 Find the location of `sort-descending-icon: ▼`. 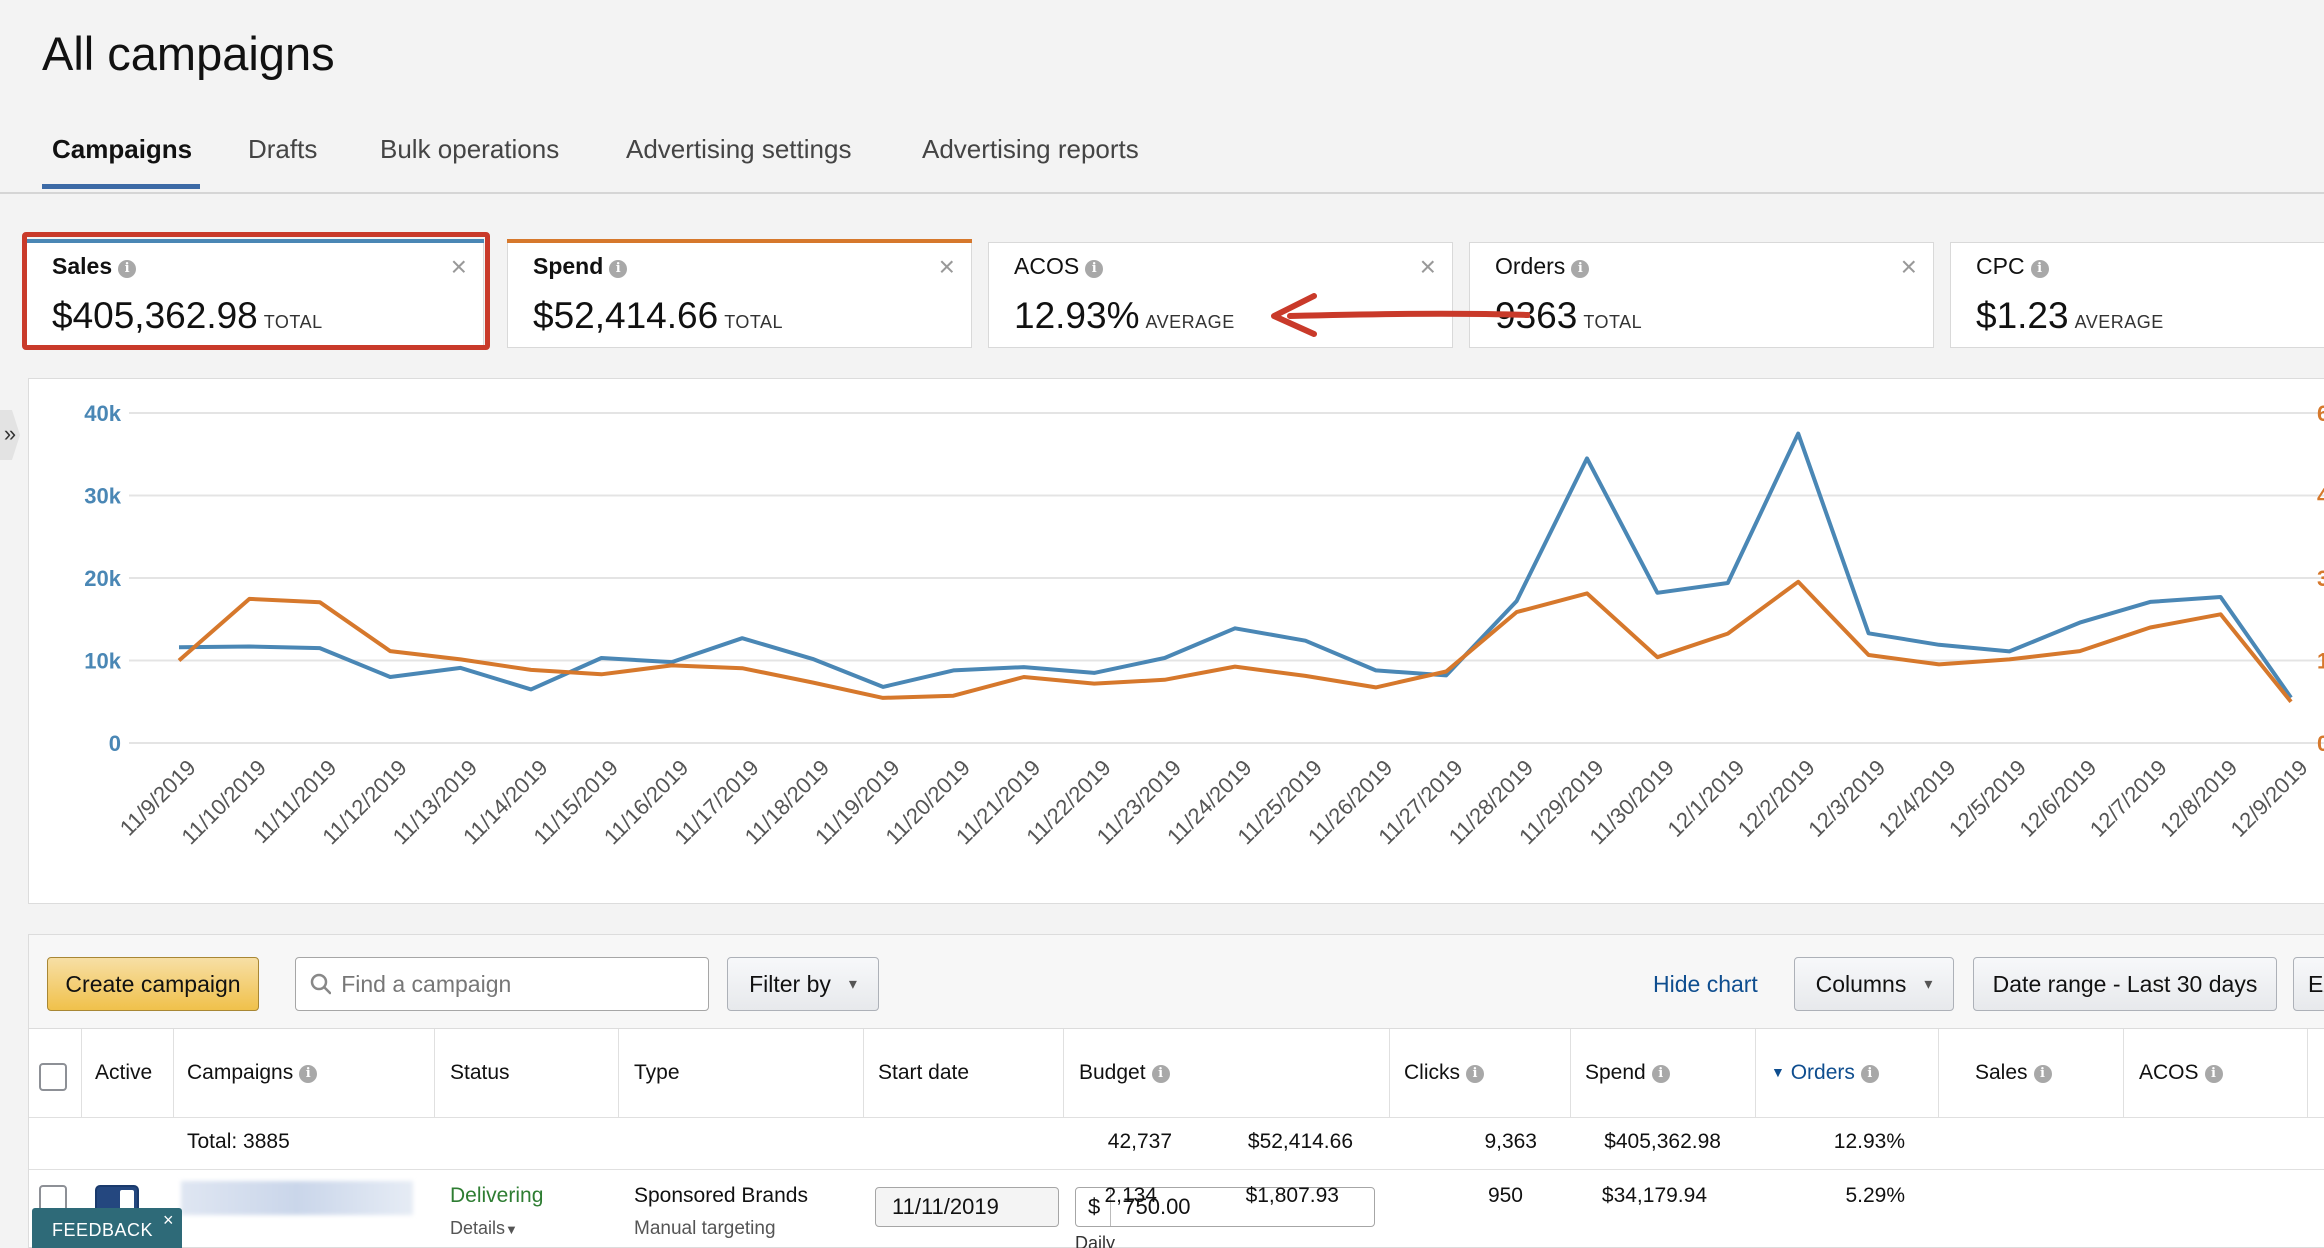

sort-descending-icon: ▼ is located at coordinates (1778, 1072).